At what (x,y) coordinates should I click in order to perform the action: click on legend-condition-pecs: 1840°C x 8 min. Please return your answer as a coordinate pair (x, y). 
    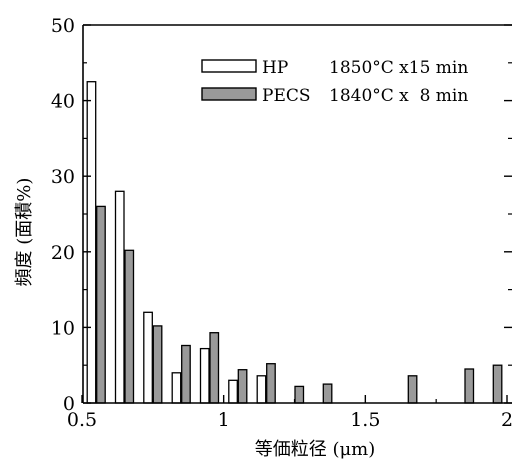
    Looking at the image, I should click on (398, 96).